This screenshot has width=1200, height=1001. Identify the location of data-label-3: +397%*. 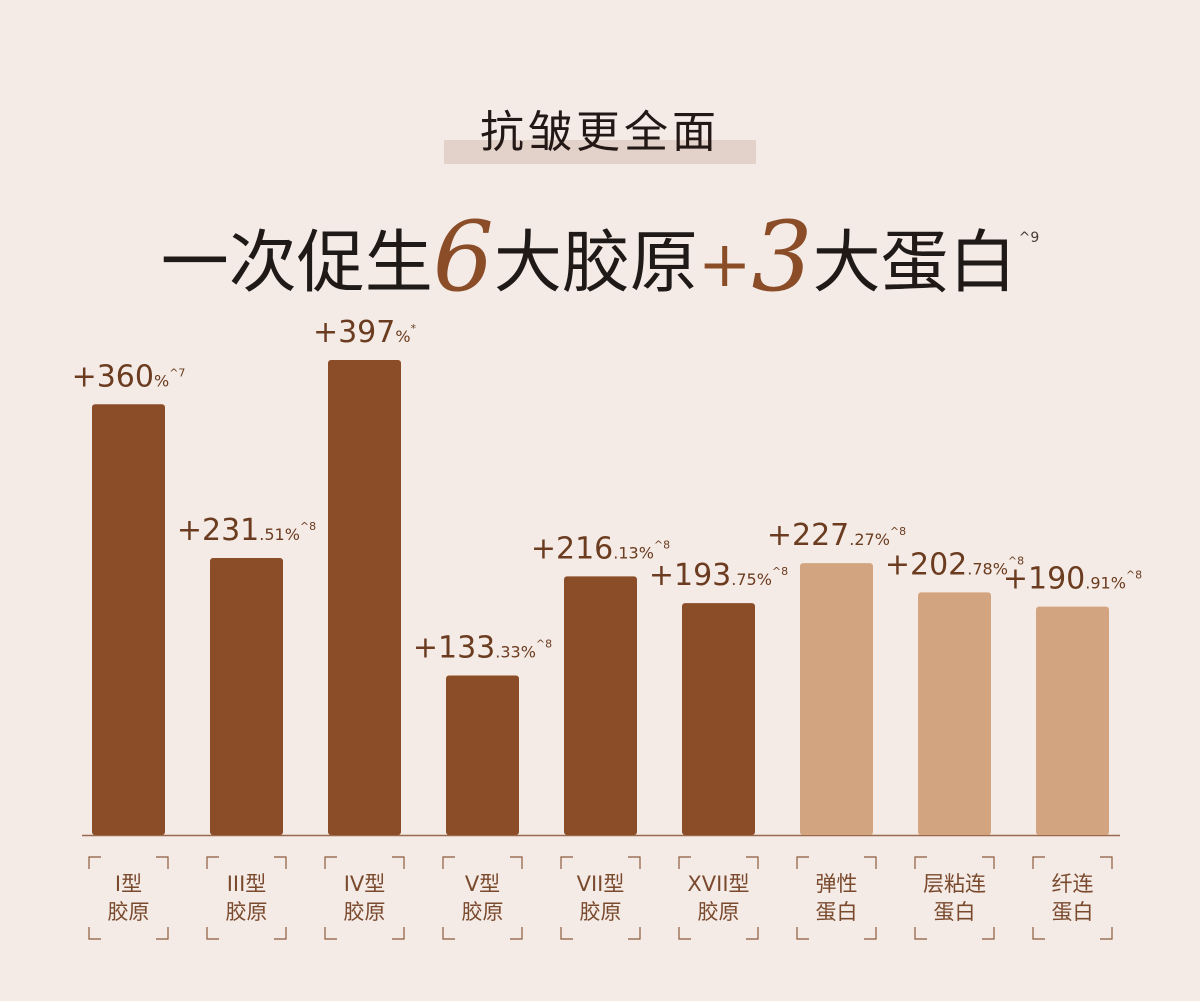
(365, 332).